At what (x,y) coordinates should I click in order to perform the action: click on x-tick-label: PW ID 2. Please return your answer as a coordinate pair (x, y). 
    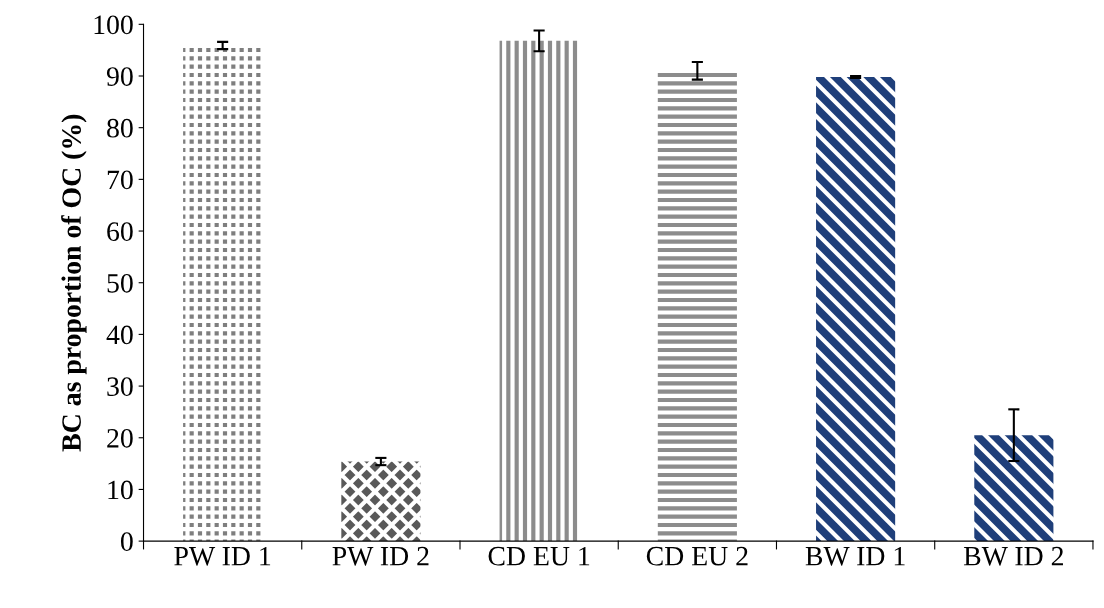
    Looking at the image, I should click on (380, 556).